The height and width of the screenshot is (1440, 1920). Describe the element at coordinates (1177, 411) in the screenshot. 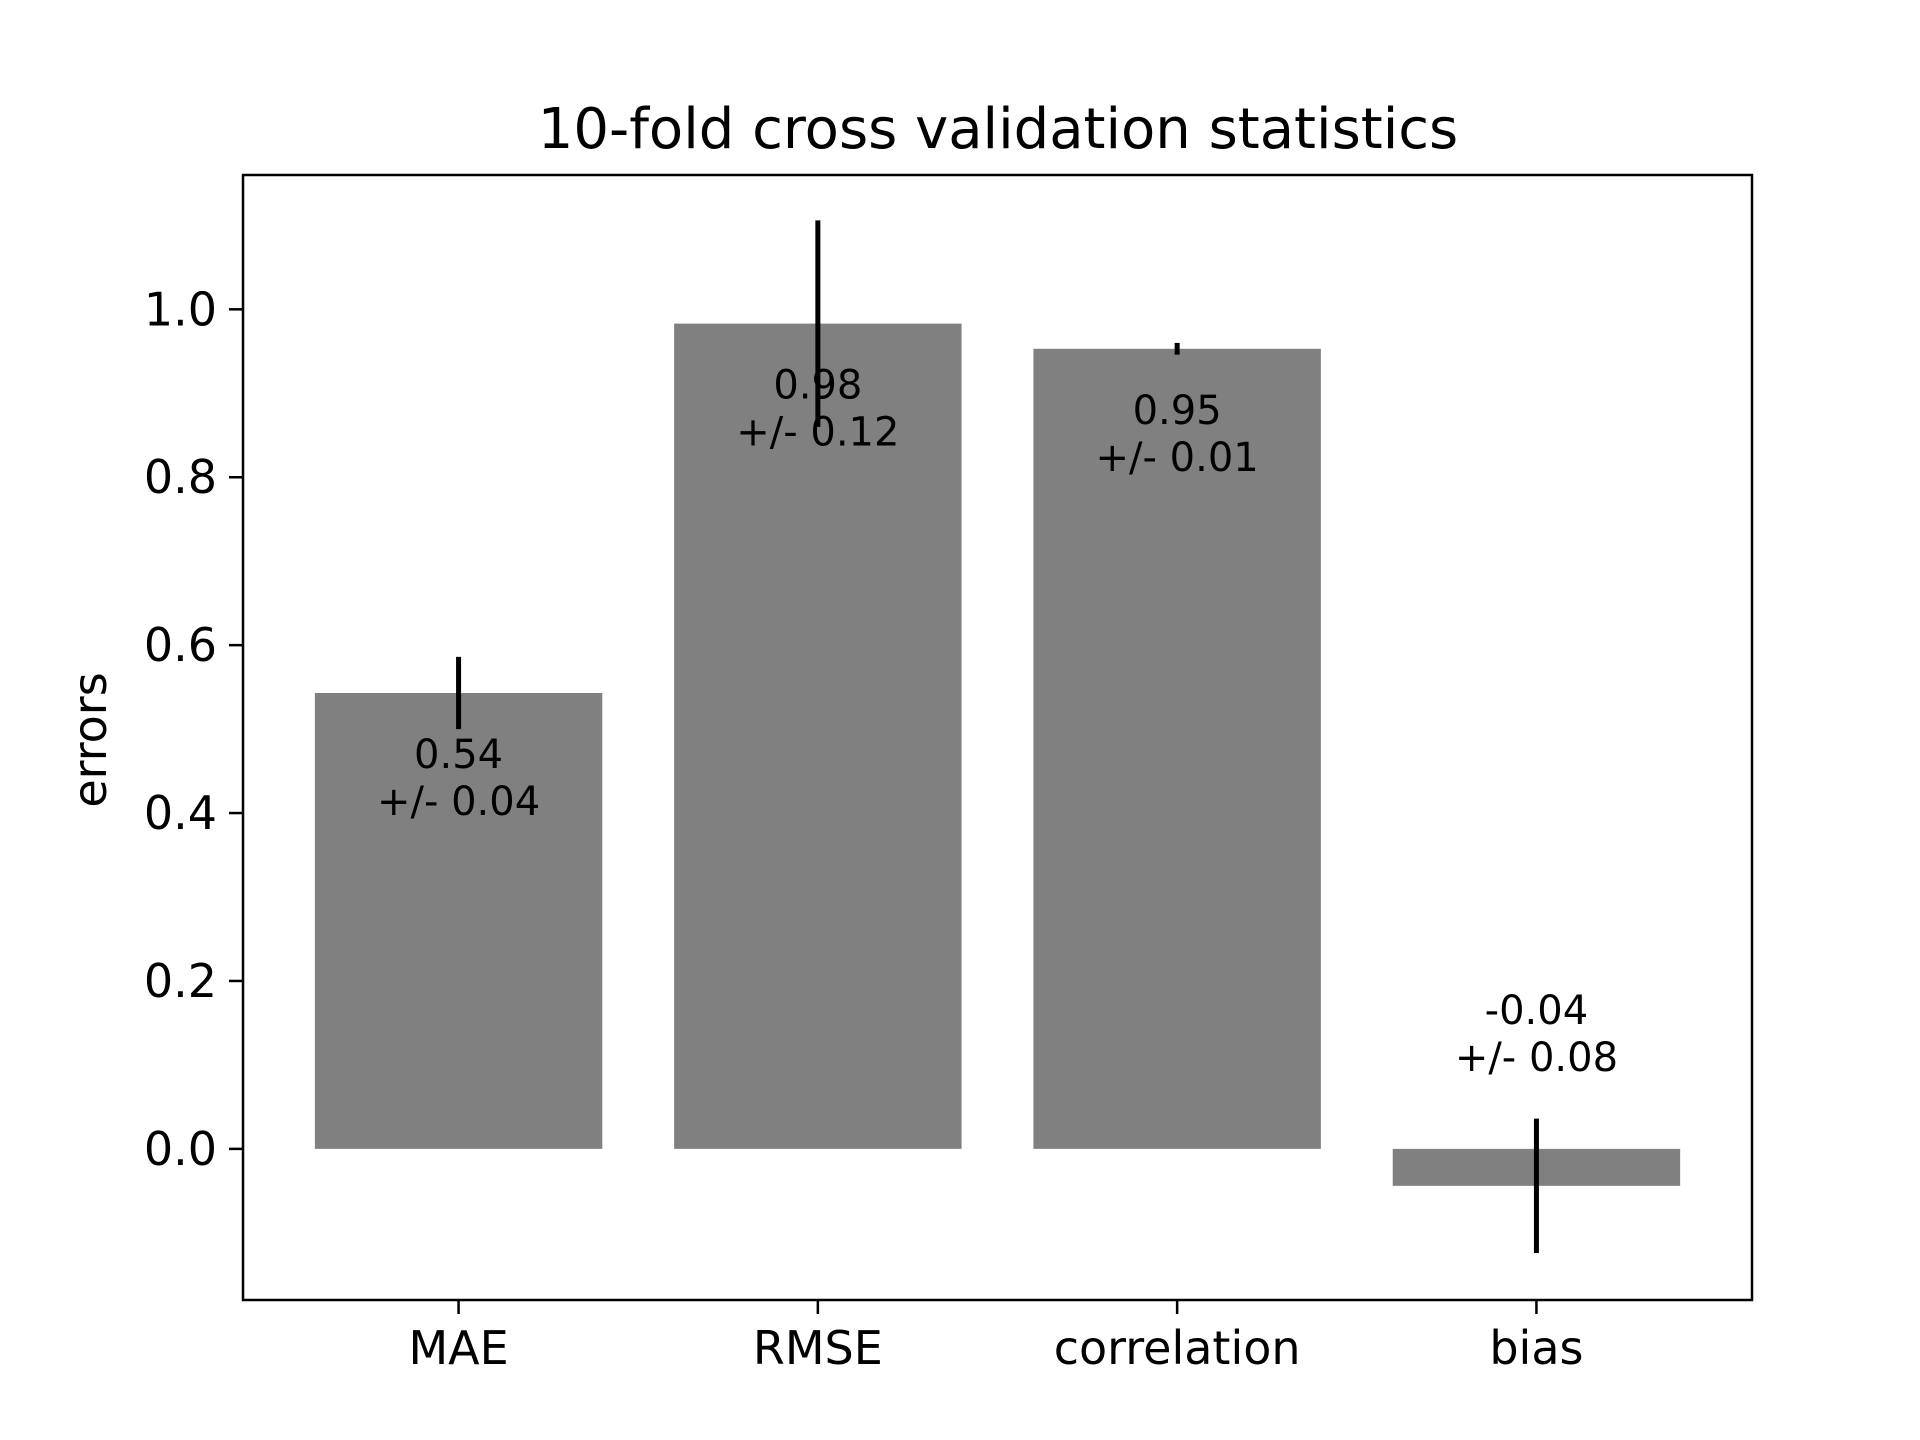

I see `data-label-value: 0.95` at that location.